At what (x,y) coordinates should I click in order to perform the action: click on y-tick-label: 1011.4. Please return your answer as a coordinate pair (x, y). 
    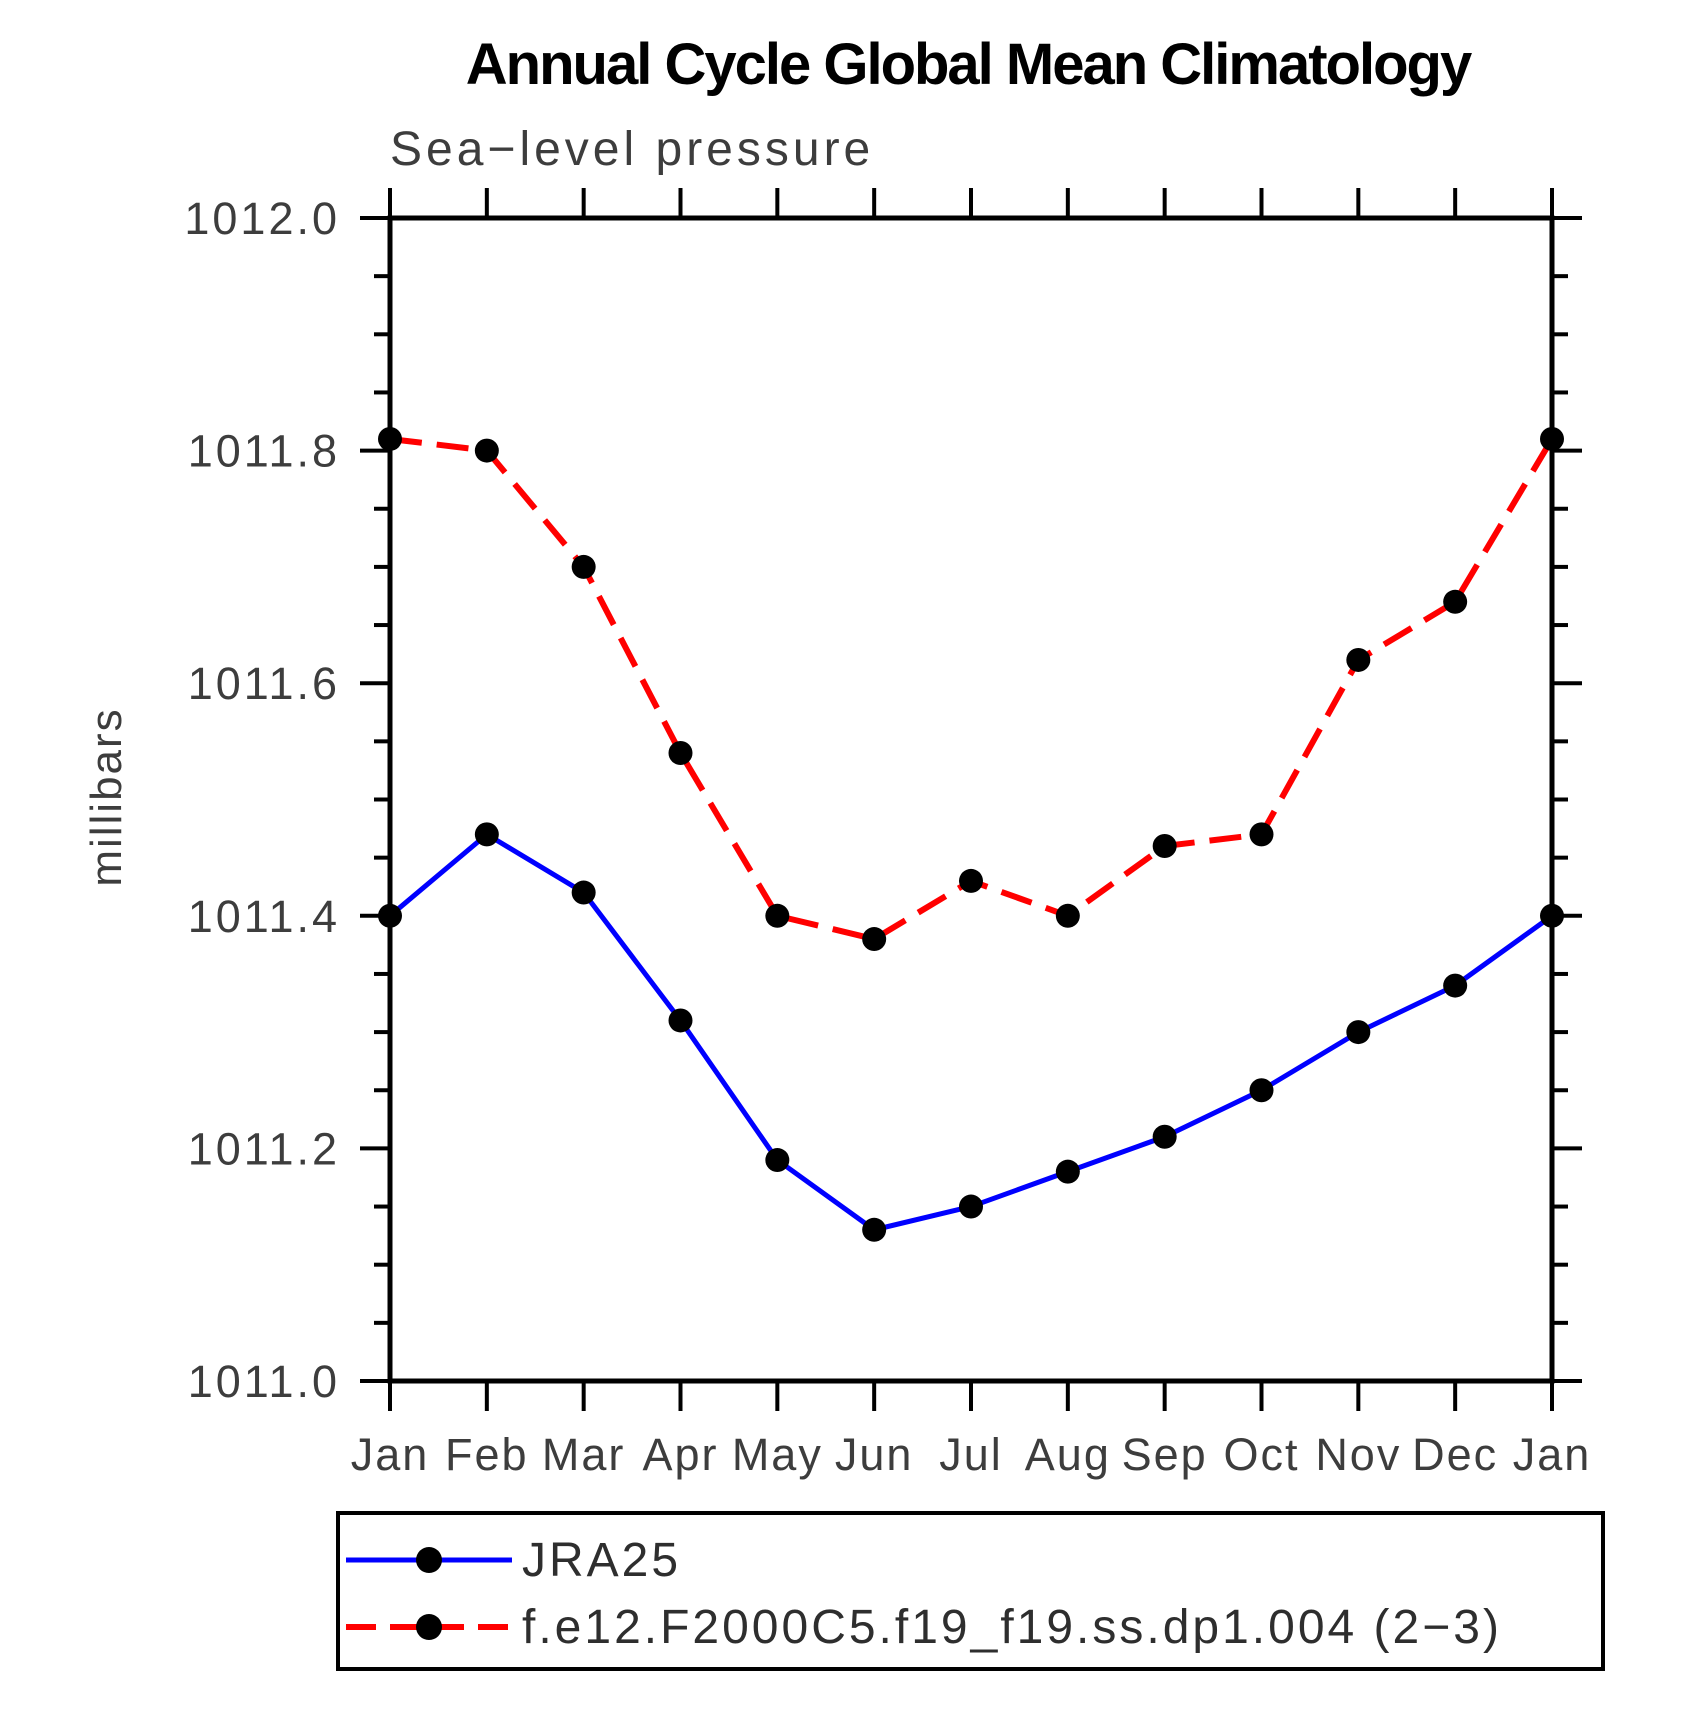
    Looking at the image, I should click on (264, 916).